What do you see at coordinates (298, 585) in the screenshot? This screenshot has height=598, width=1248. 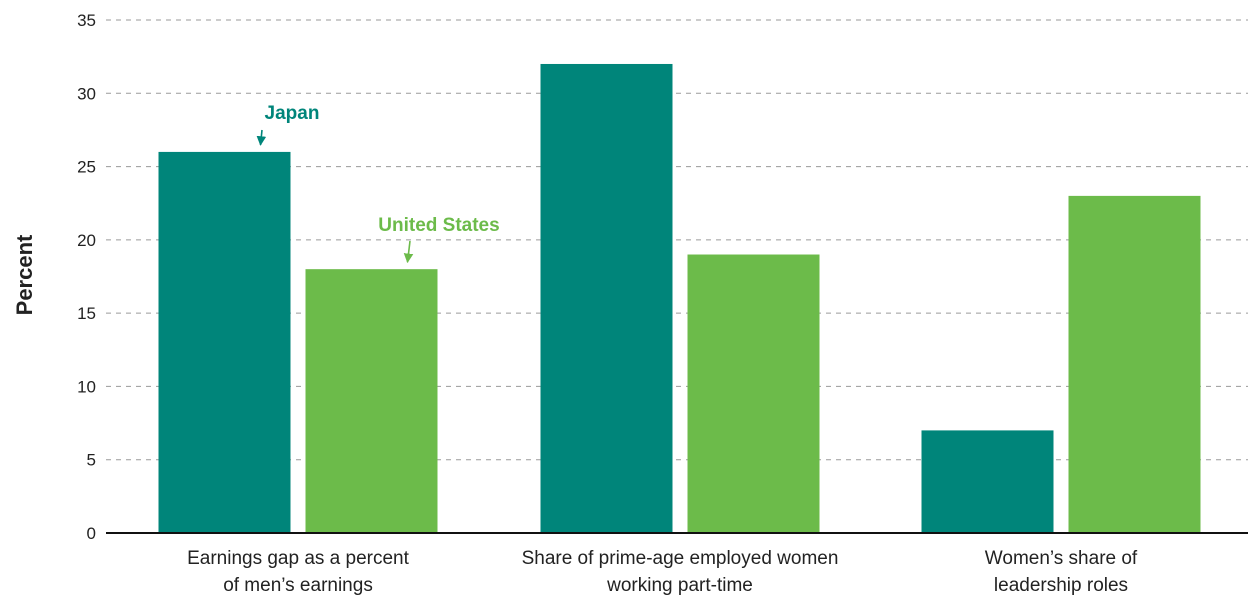 I see `category-label: of men’s earnings` at bounding box center [298, 585].